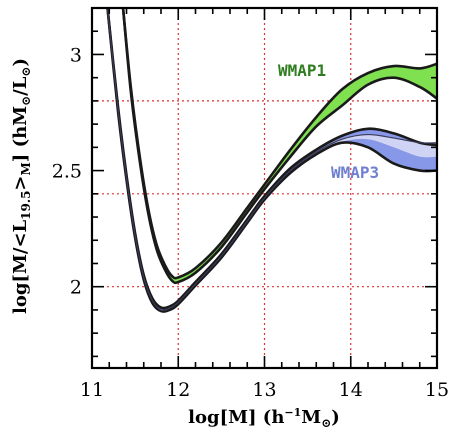 This screenshot has height=440, width=458. Describe the element at coordinates (21, 186) in the screenshot. I see `y-axis-title: log[M/<L19.5>M] (hM⊙/L⊙)` at that location.